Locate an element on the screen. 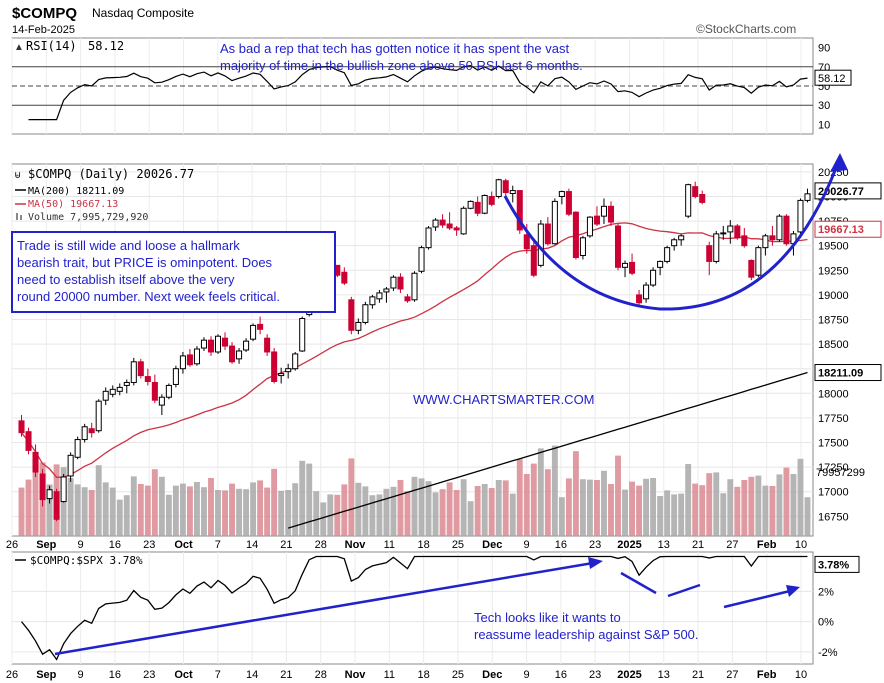 The height and width of the screenshot is (683, 884). x-axis-label: 11 is located at coordinates (389, 675).